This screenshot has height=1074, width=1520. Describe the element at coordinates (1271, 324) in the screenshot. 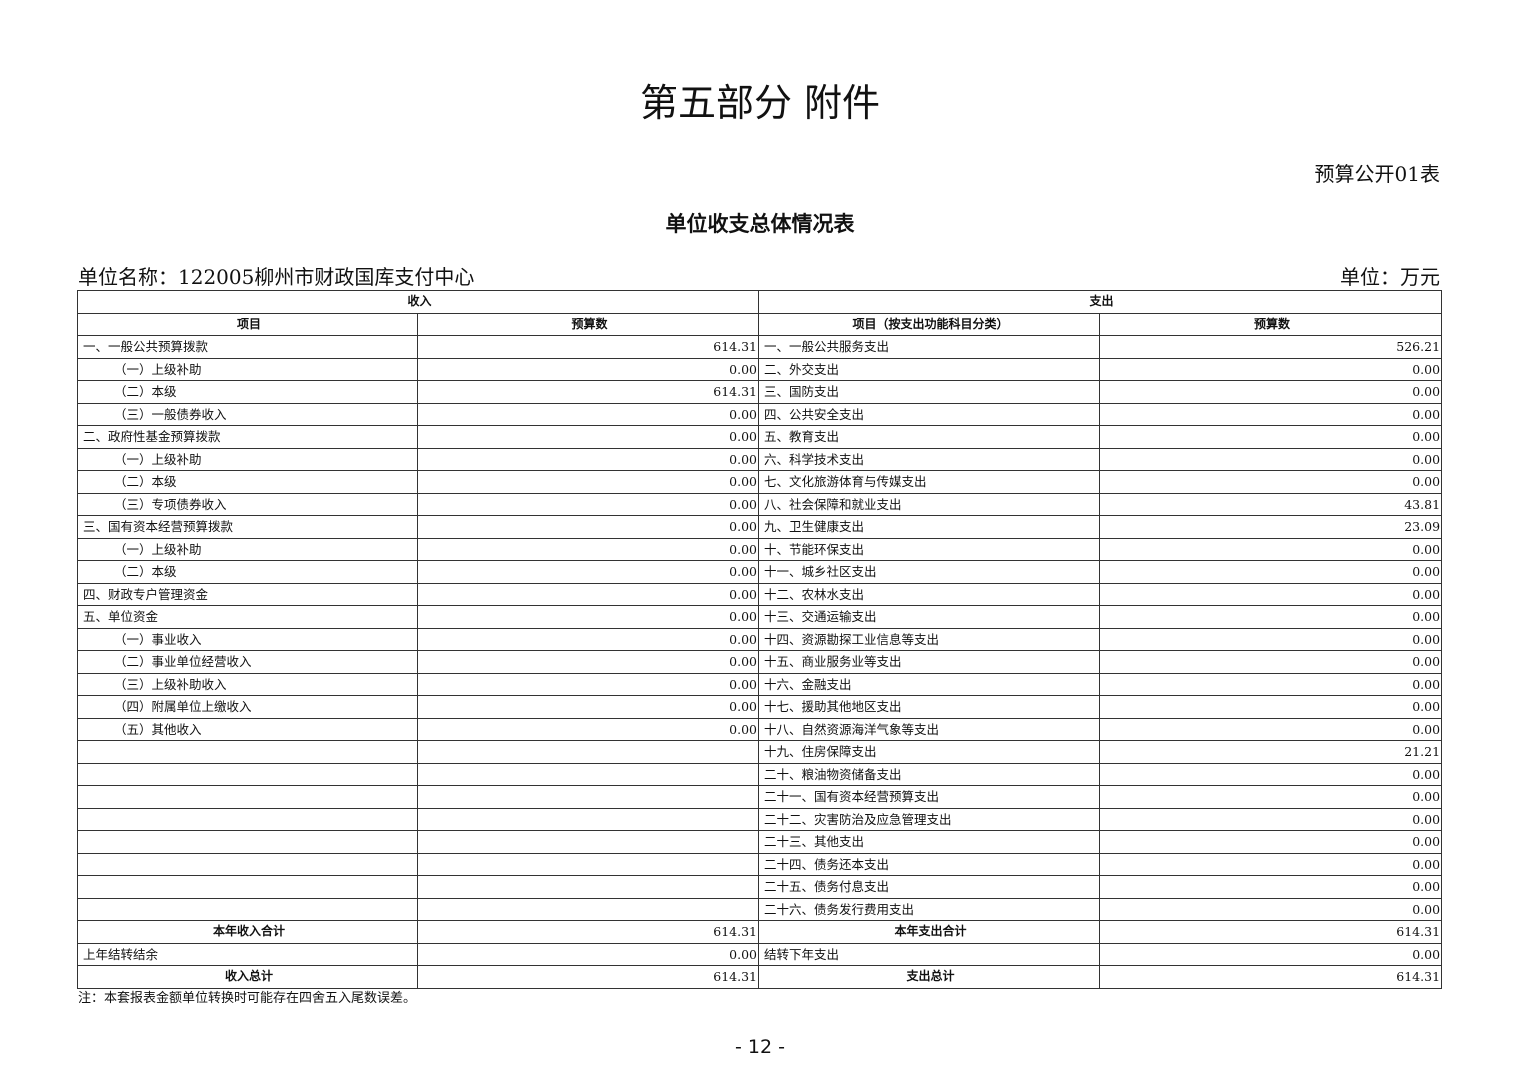

I see `expense-budget-header: 预算数` at that location.